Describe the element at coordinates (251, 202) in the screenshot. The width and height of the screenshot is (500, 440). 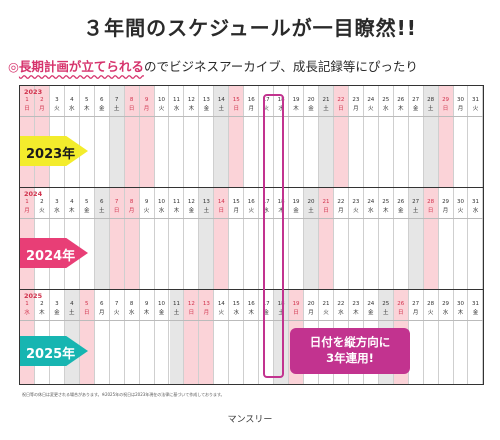
I see `day-number: 16` at that location.